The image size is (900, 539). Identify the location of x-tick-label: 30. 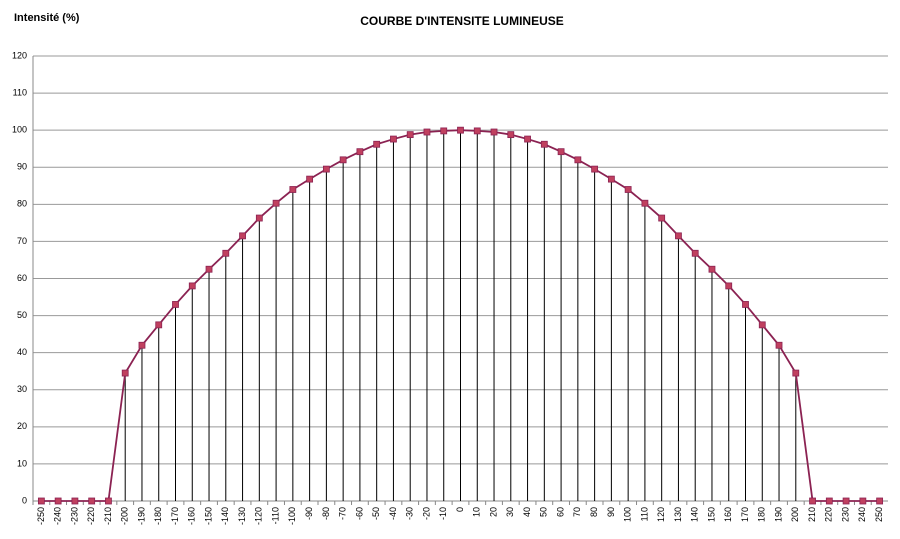
(510, 512).